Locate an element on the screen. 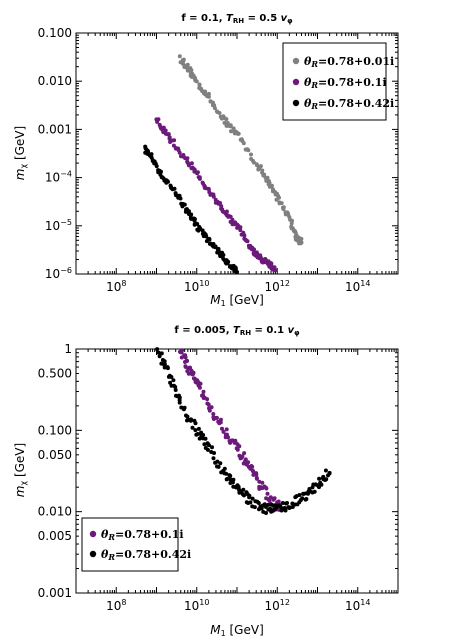 The image size is (453, 644). y-tick-label: 0.500 is located at coordinates (55, 373).